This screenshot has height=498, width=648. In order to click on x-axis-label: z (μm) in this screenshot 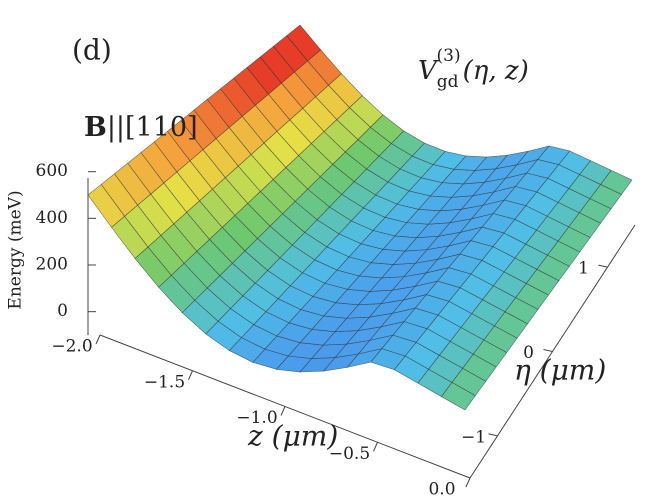, I will do `click(292, 436)`.